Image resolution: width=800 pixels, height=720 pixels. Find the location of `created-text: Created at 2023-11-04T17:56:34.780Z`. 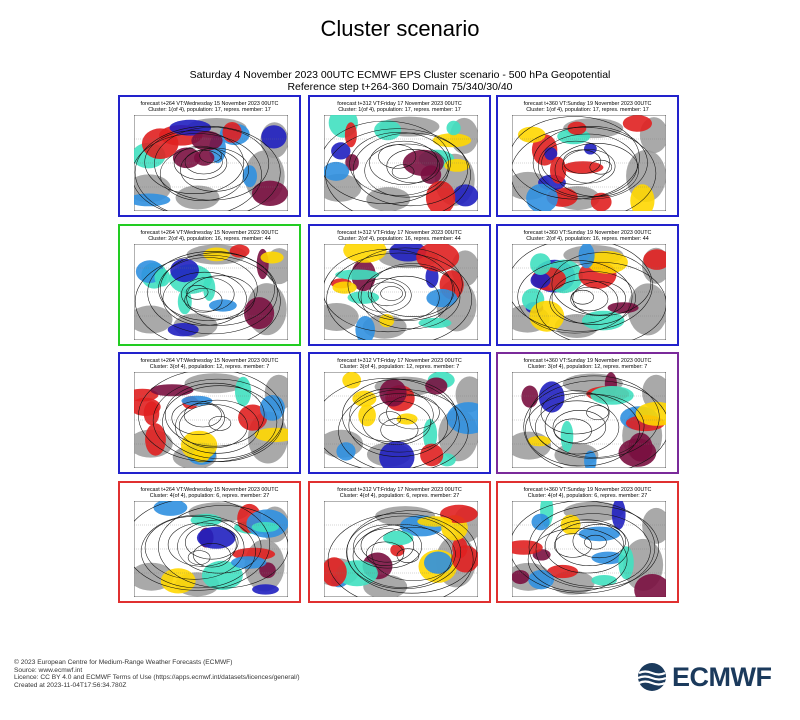

created-text: Created at 2023-11-04T17:56:34.780Z is located at coordinates (70, 685).